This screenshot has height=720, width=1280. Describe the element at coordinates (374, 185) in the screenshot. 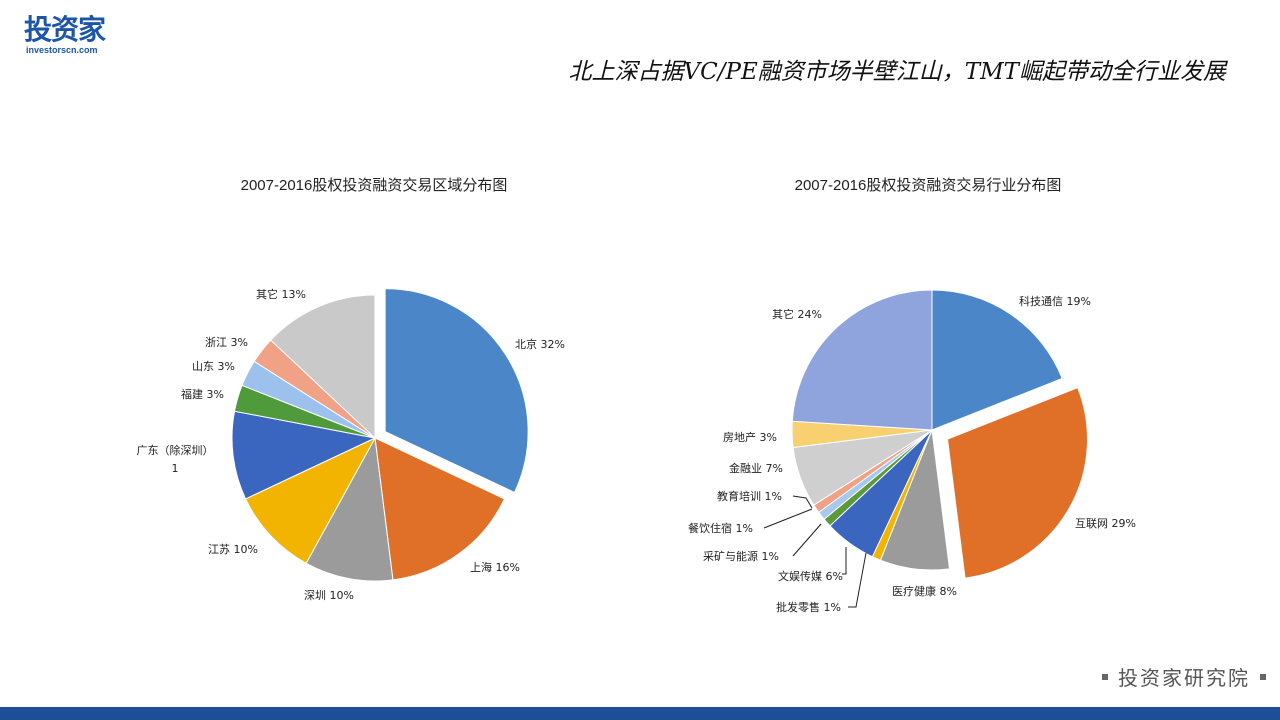

I see `region-chart-title: 2007-2016股权投资融资交易区域分布图` at that location.